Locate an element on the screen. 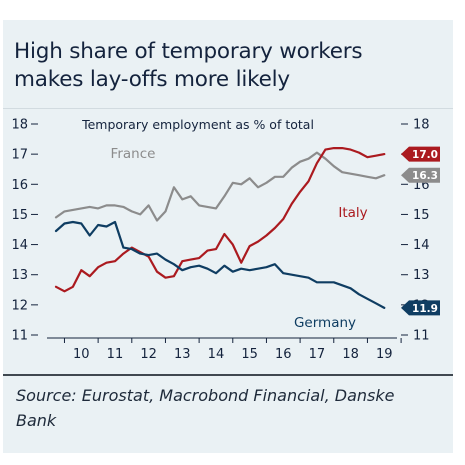  end-value-labels: 16.3 17.0 11.9 is located at coordinates (420, 231).